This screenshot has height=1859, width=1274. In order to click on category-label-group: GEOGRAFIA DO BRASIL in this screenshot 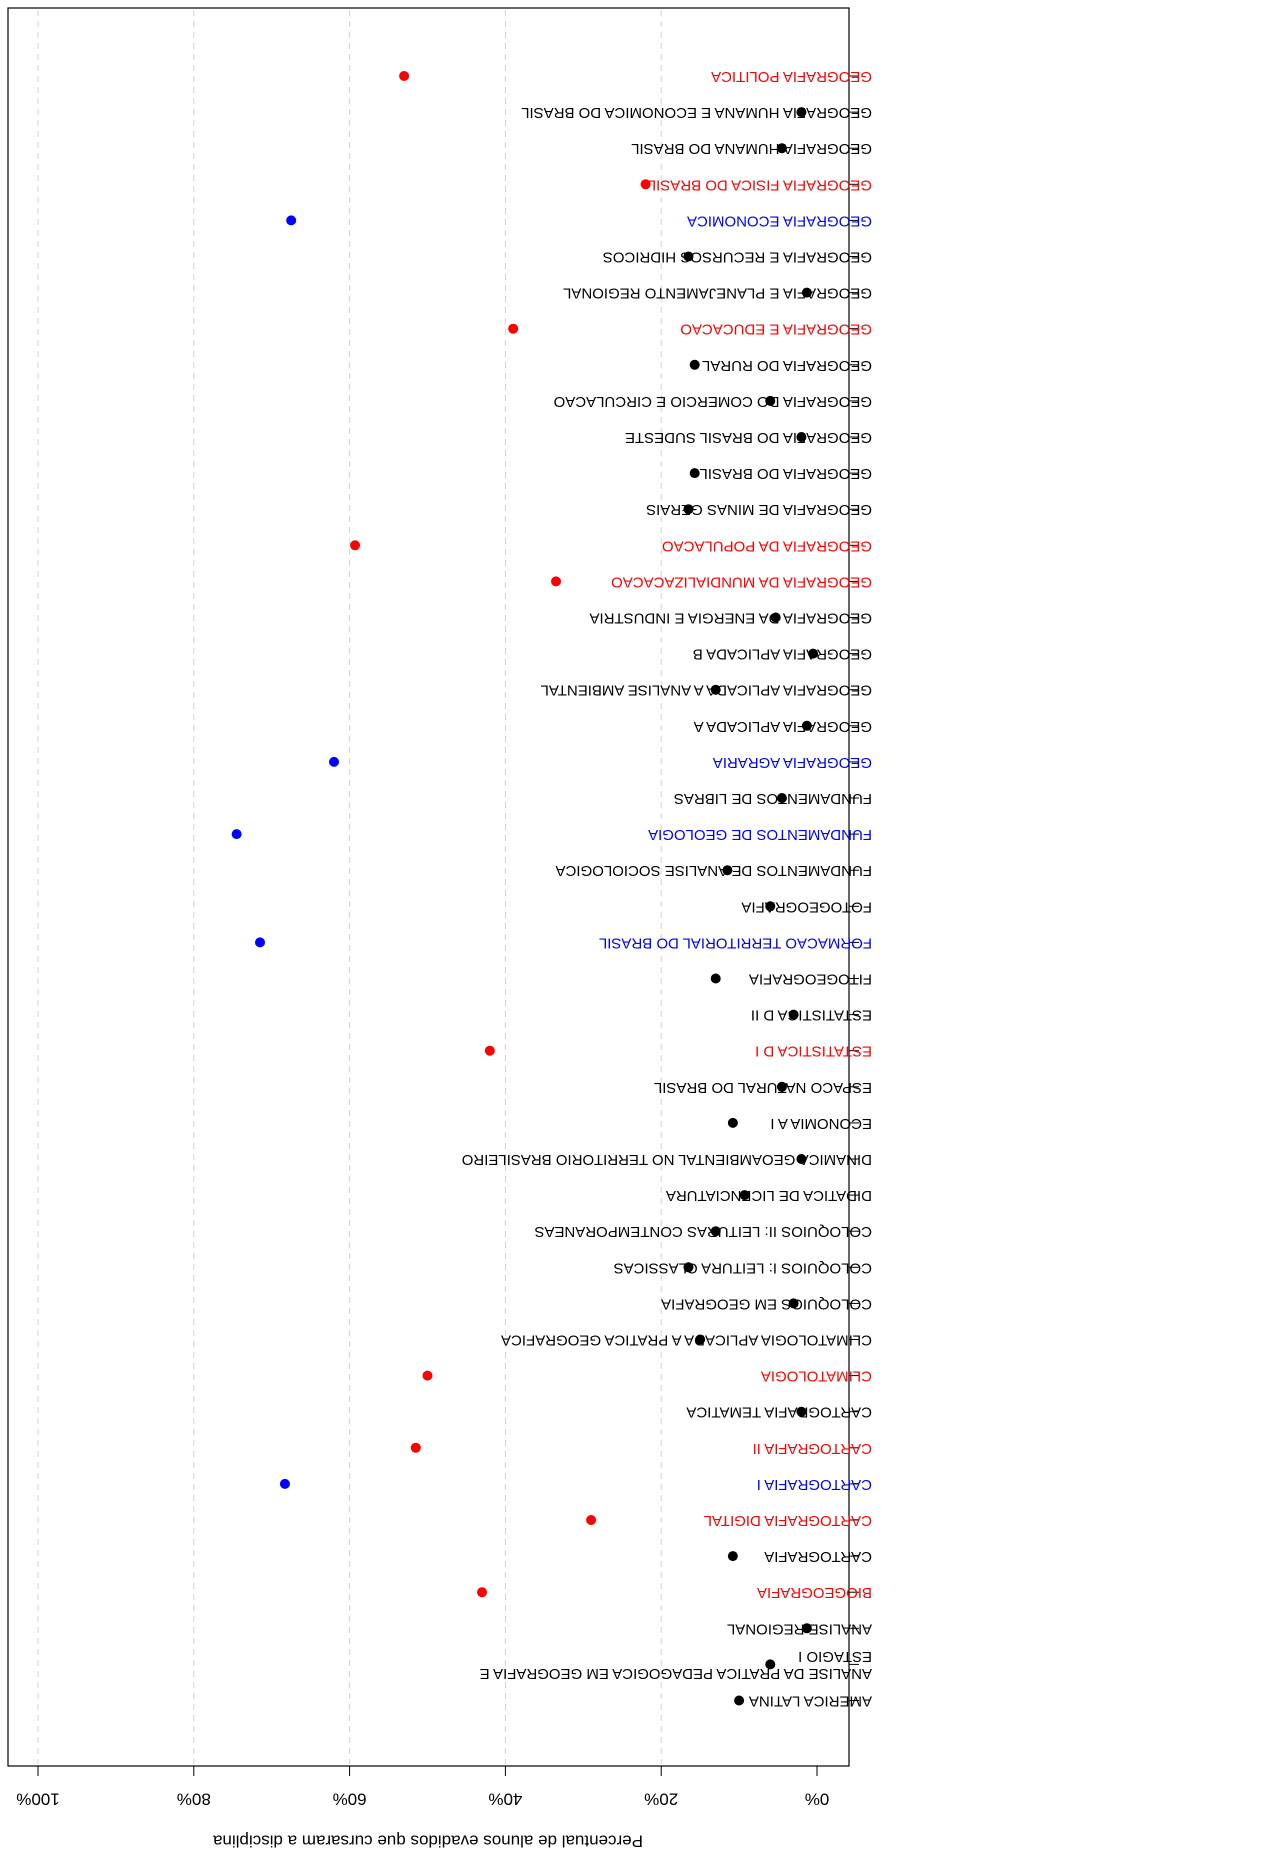, I will do `click(785, 473)`.